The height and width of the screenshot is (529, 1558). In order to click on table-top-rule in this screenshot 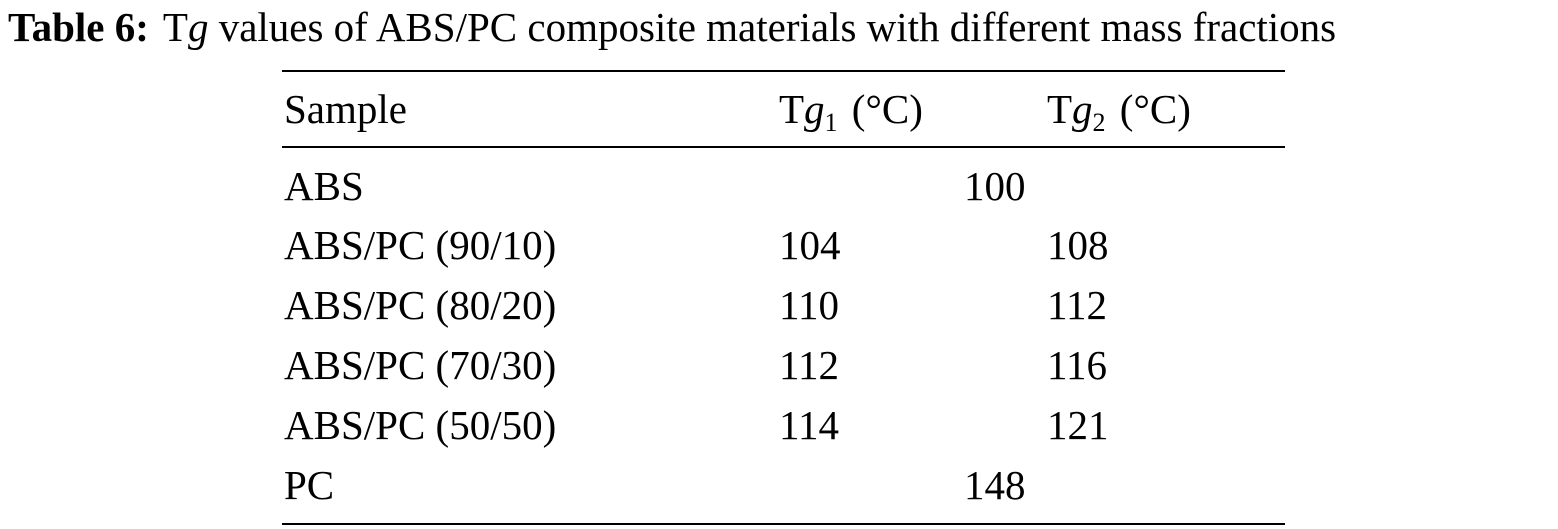, I will do `click(783, 71)`.